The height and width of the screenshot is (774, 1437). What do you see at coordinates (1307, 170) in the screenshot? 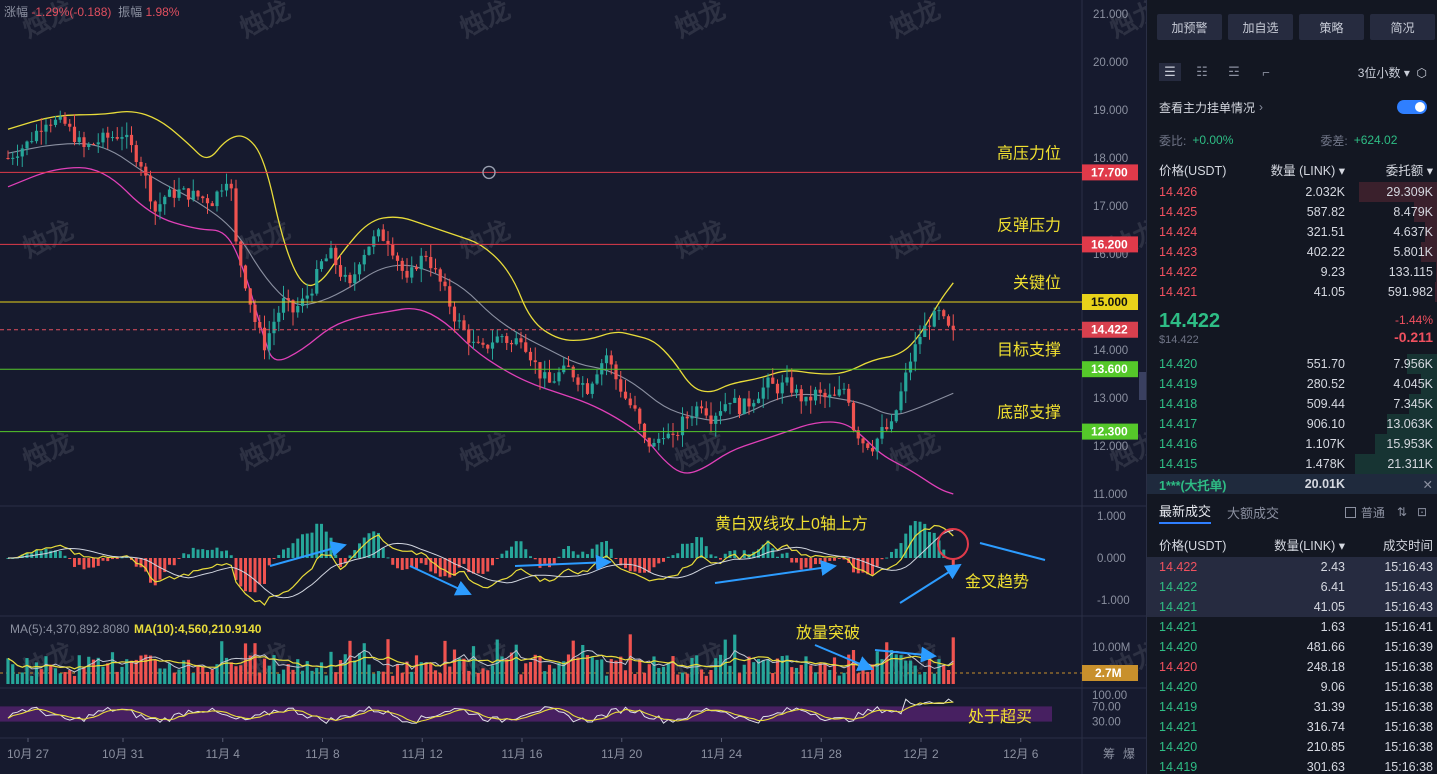
I see `col-qty: 数量 (LINK) ▾` at bounding box center [1307, 170].